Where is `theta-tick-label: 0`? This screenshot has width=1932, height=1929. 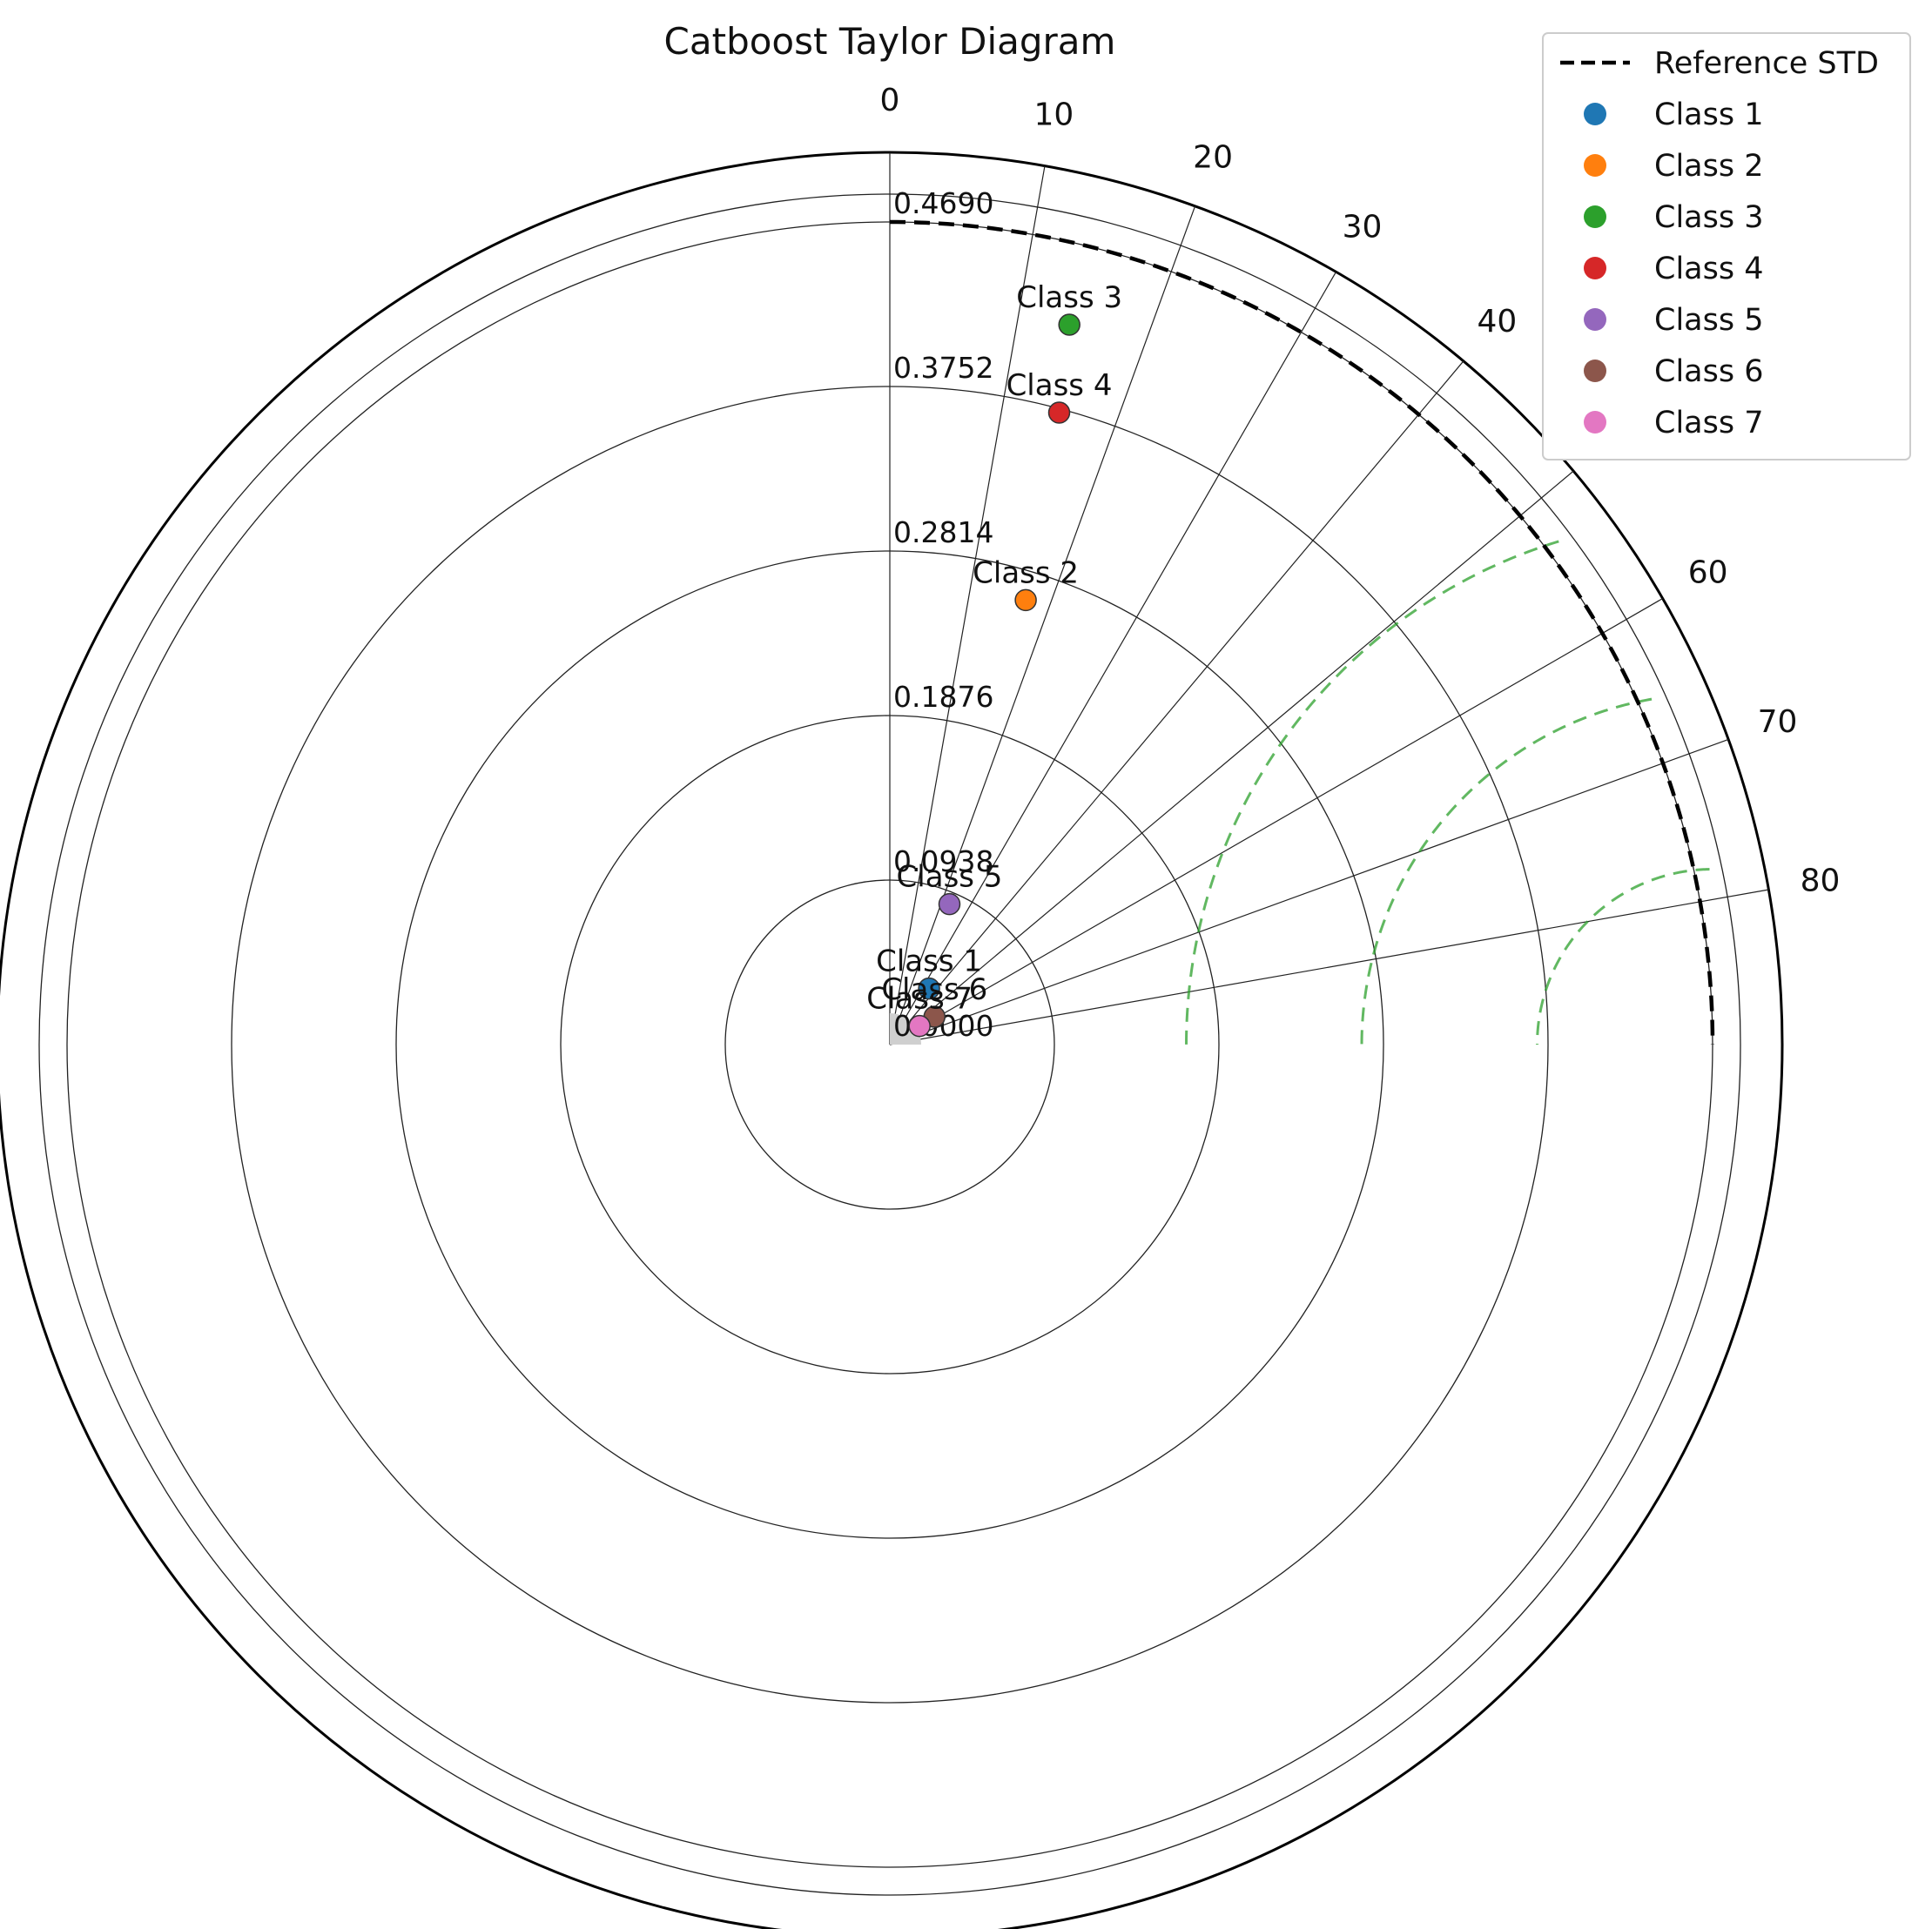 theta-tick-label: 0 is located at coordinates (890, 100).